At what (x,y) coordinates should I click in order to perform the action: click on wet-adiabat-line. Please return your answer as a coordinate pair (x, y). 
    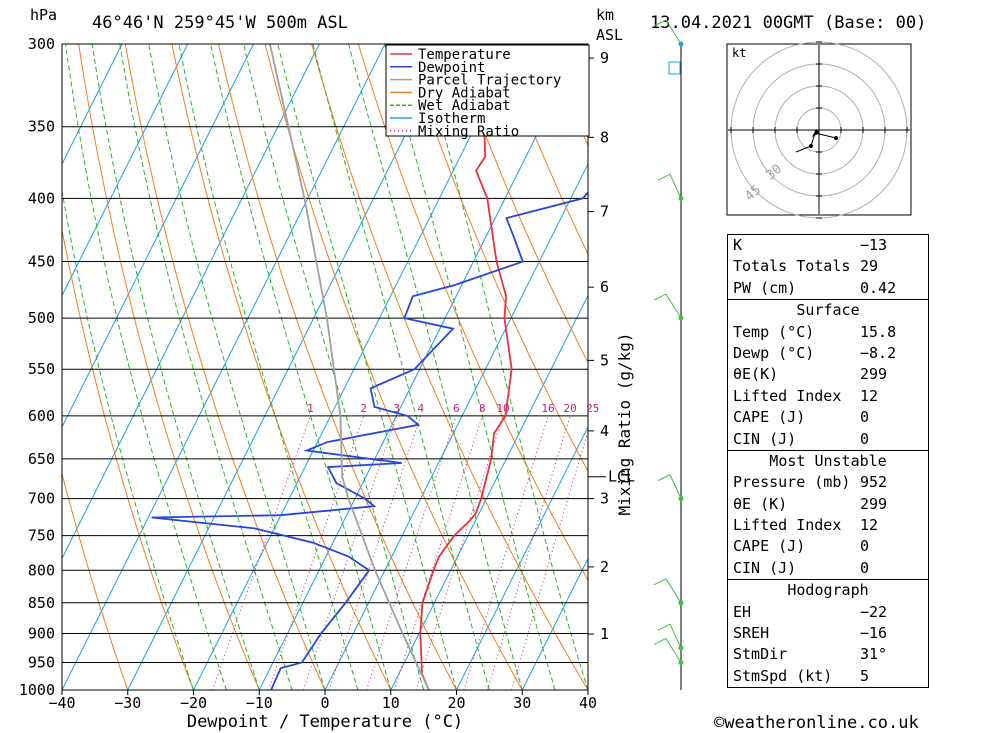
    Looking at the image, I should click on (503, 367).